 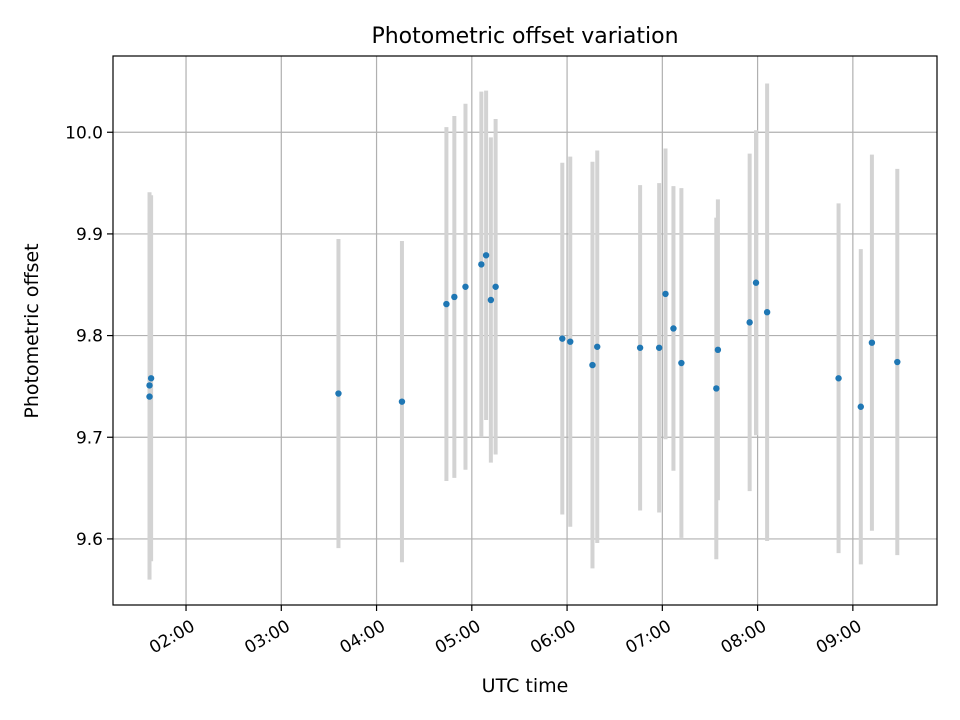 I want to click on x-tick-label: 02:00, so click(x=172, y=637).